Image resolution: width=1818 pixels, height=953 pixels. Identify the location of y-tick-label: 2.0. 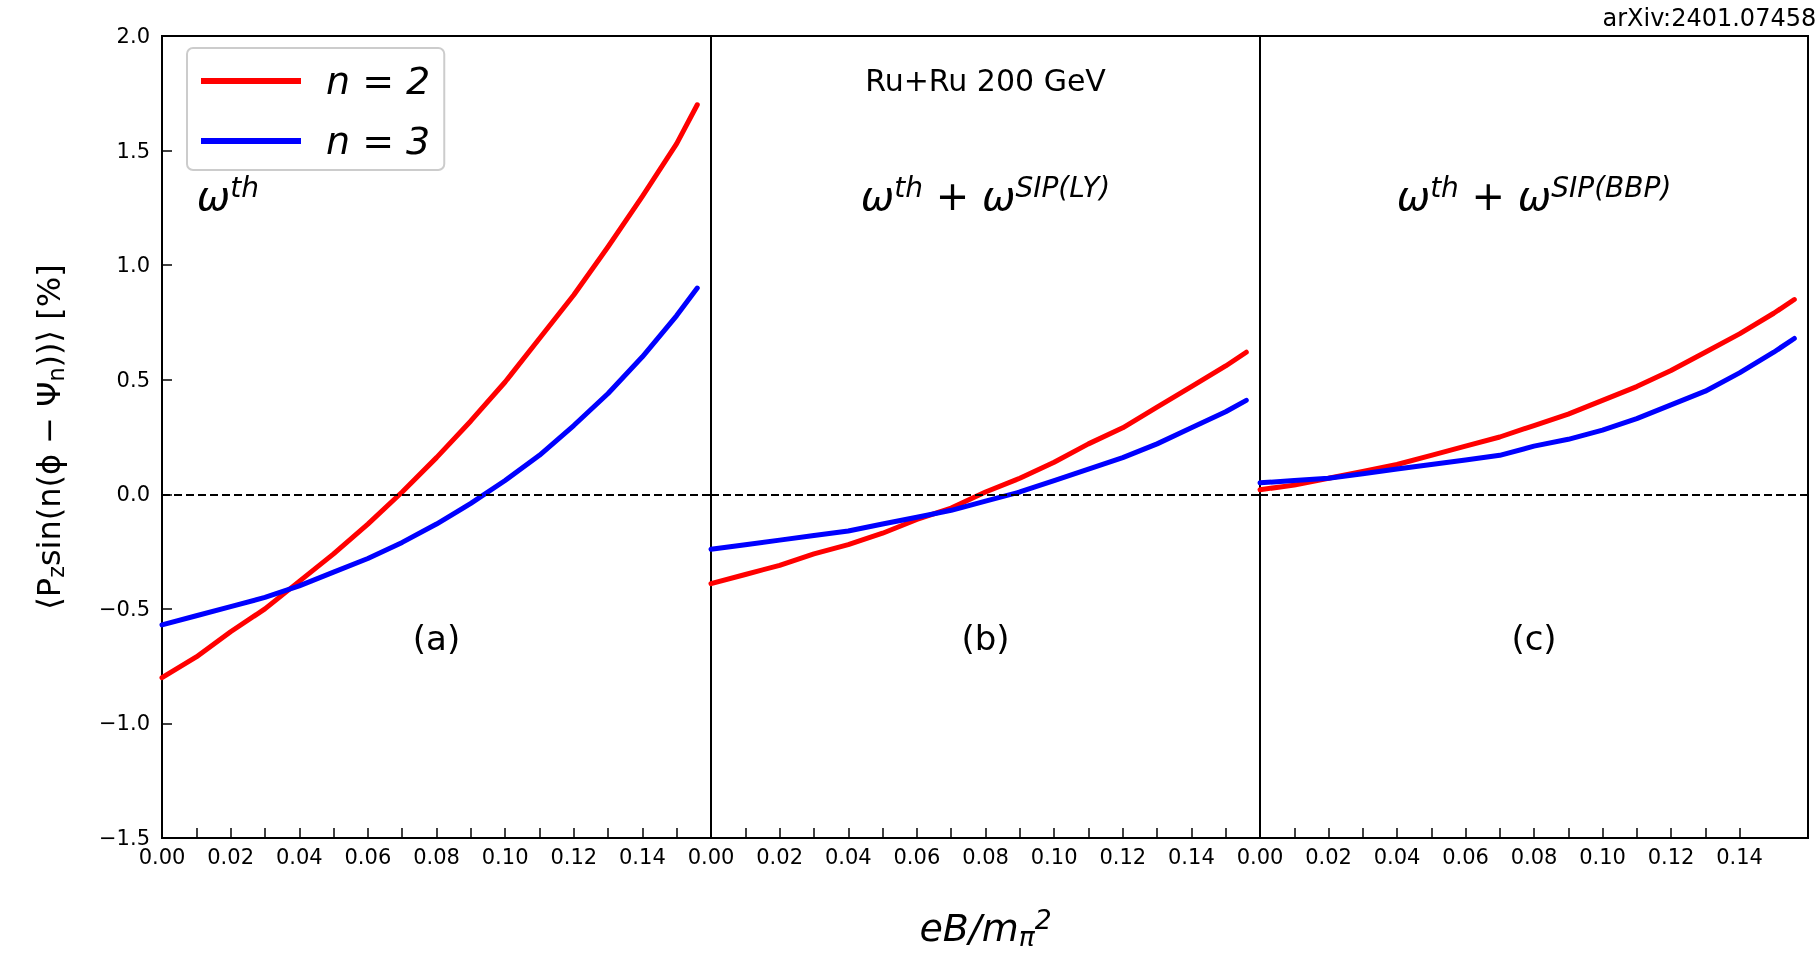
(133, 36).